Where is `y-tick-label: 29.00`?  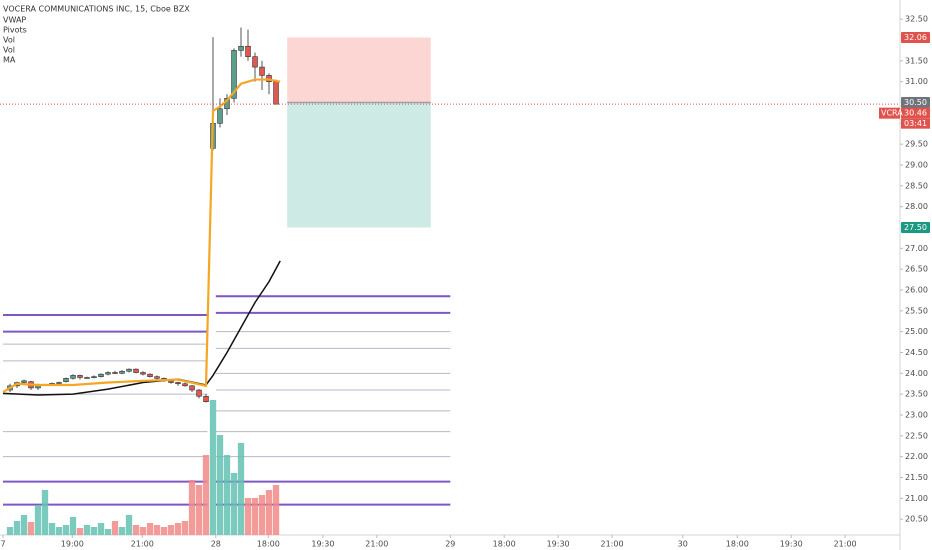 y-tick-label: 29.00 is located at coordinates (916, 165).